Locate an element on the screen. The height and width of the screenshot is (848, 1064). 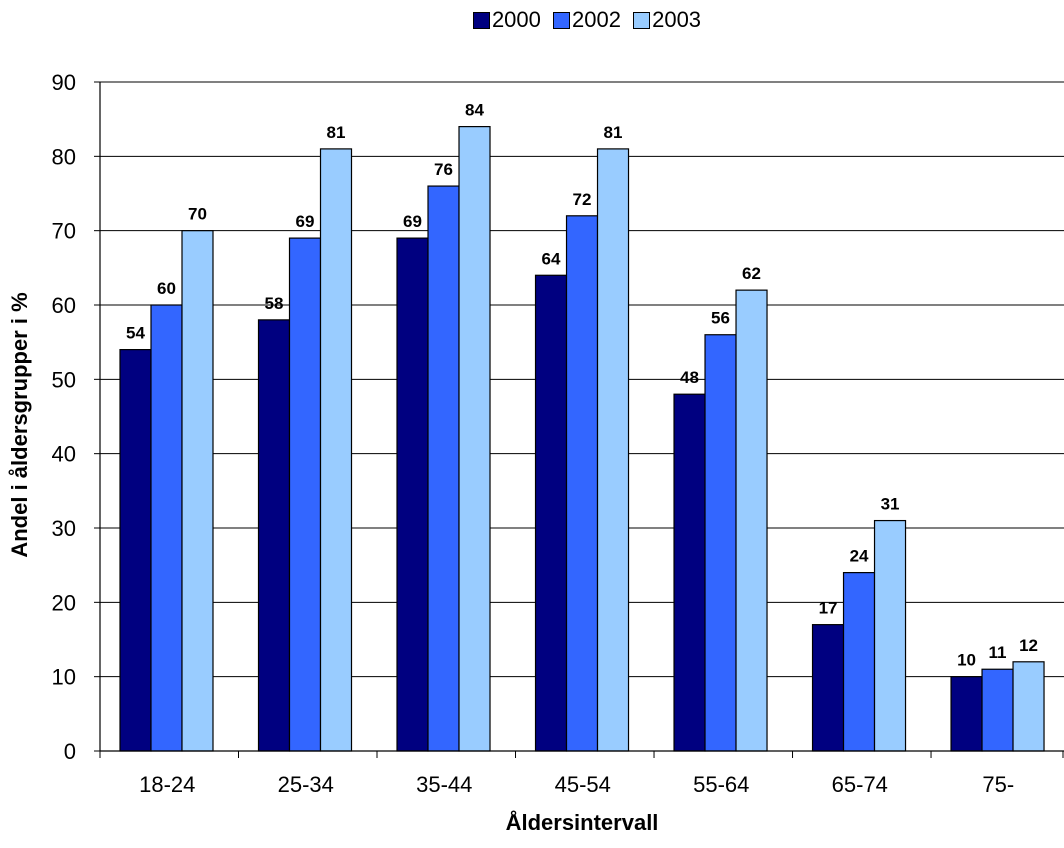
data-label: 48 is located at coordinates (689, 377).